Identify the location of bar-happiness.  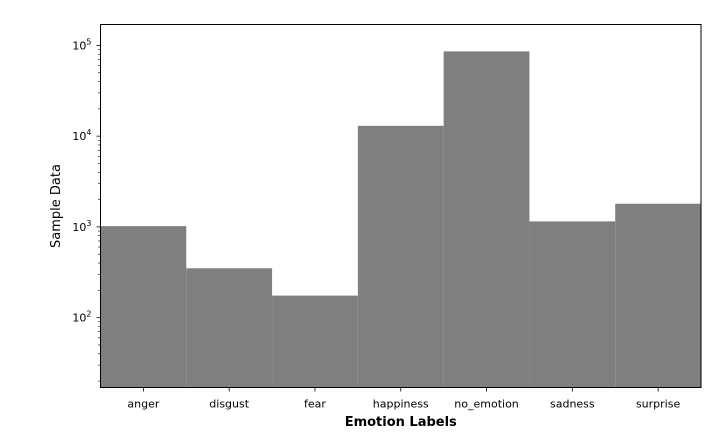
(400, 256).